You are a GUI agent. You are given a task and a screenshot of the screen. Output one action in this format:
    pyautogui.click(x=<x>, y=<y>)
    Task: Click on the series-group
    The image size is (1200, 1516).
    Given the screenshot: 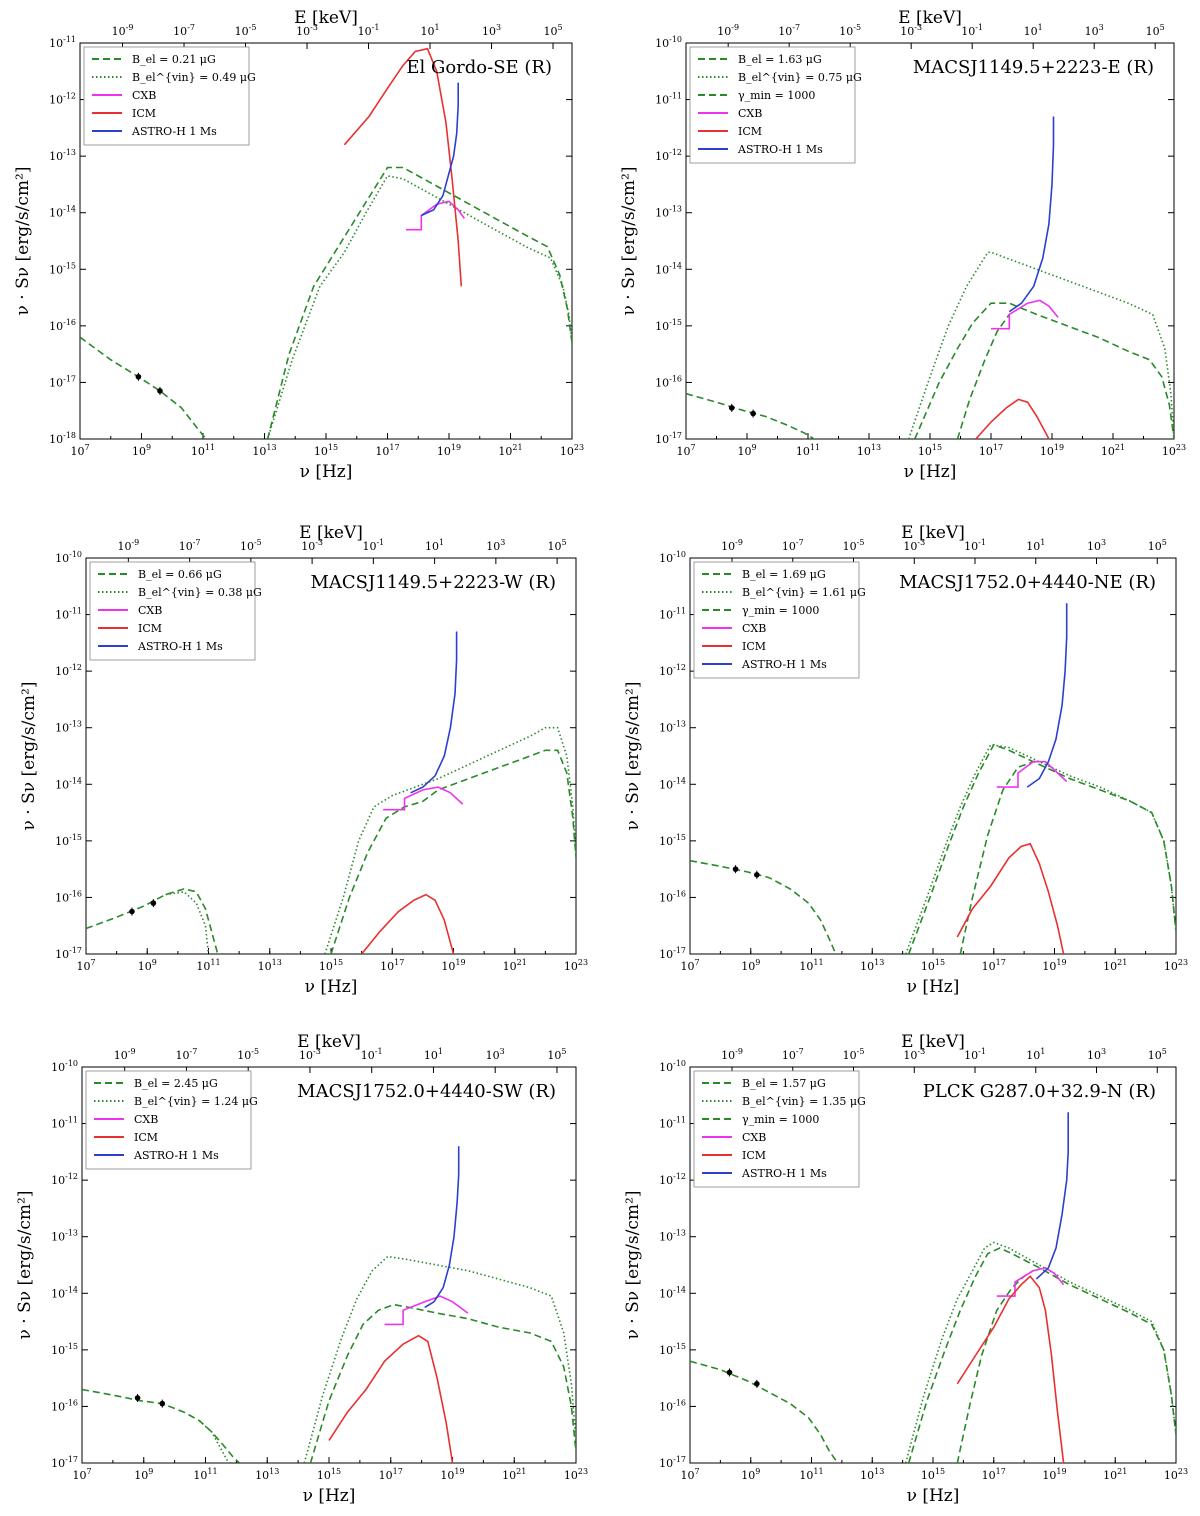 What is the action you would take?
    pyautogui.click(x=930, y=277)
    